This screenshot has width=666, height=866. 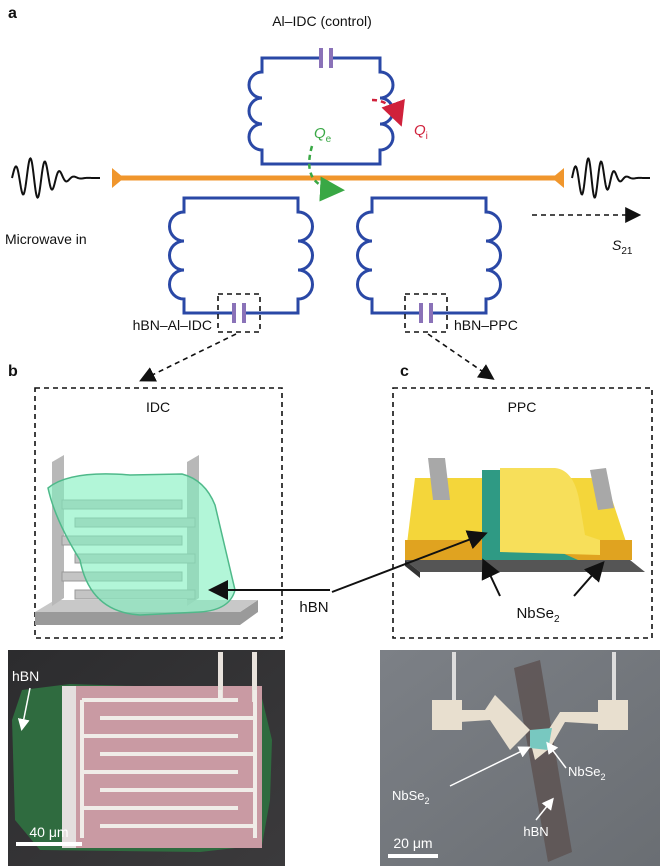 What do you see at coordinates (406, 565) in the screenshot?
I see `pointer-arrows` at bounding box center [406, 565].